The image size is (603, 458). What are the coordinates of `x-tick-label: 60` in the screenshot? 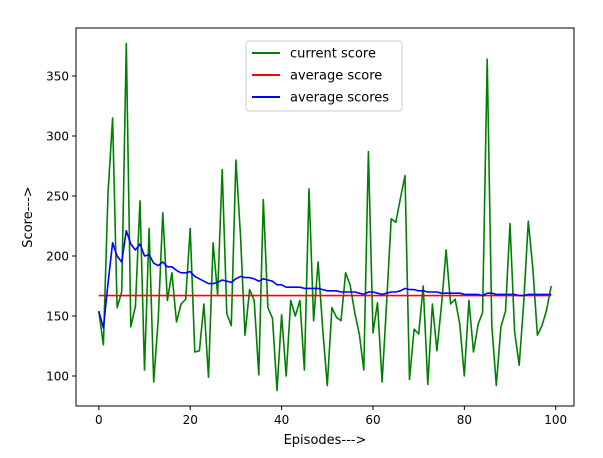 It's located at (372, 420).